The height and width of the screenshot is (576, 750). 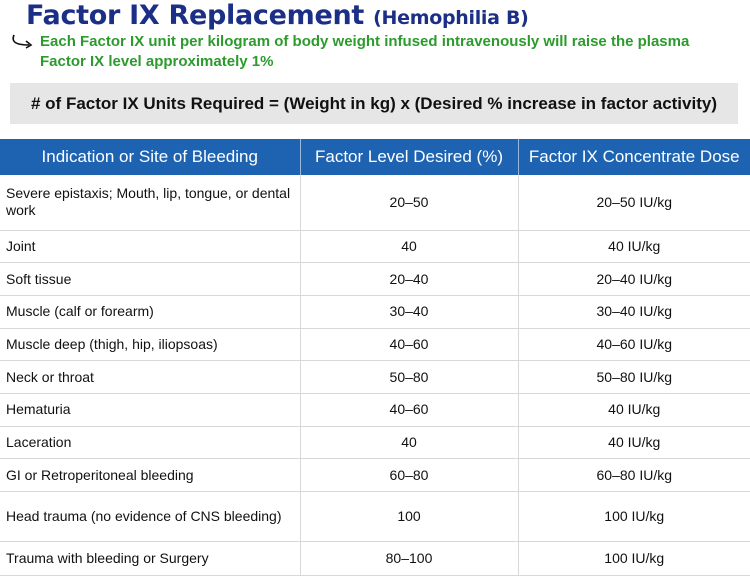 I want to click on curved-arrow-icon, so click(x=22, y=41).